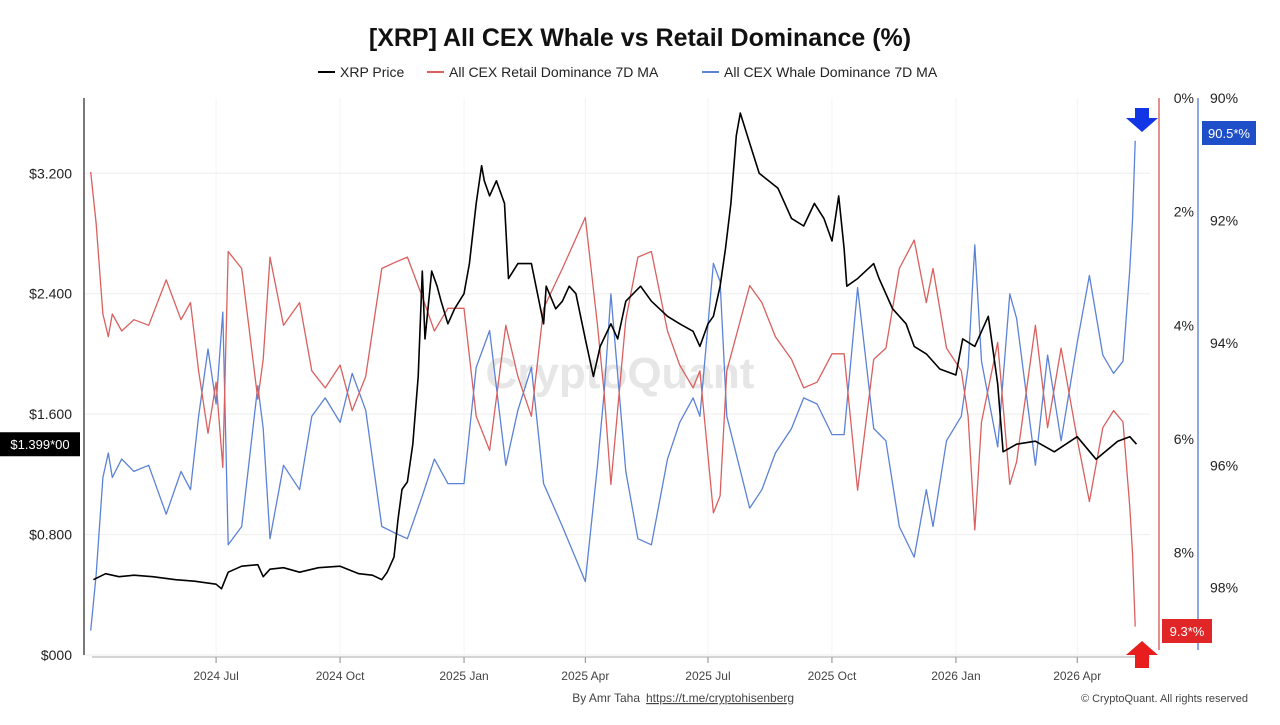 This screenshot has height=725, width=1280. I want to click on x-tick-label: 2025 Oct, so click(832, 676).